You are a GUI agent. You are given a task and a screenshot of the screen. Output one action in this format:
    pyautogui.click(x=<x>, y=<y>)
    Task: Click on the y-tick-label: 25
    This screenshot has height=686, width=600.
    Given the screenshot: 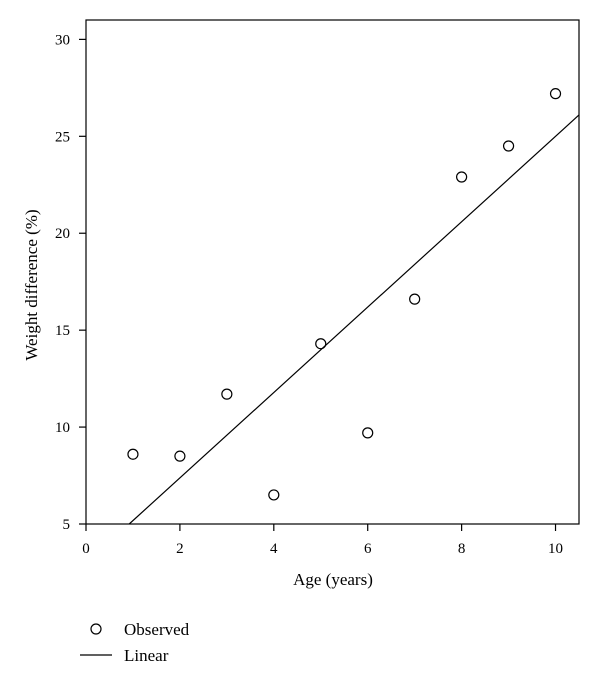 What is the action you would take?
    pyautogui.click(x=62, y=137)
    